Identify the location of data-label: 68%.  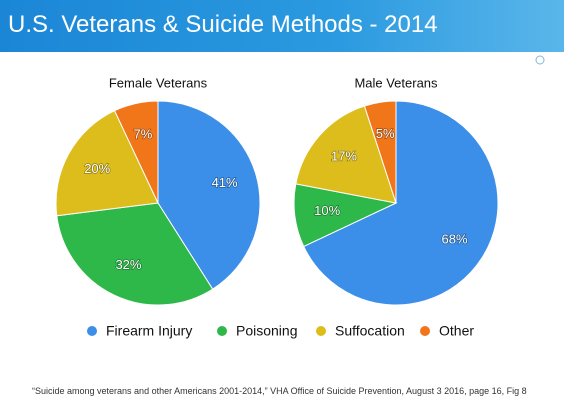
(455, 239).